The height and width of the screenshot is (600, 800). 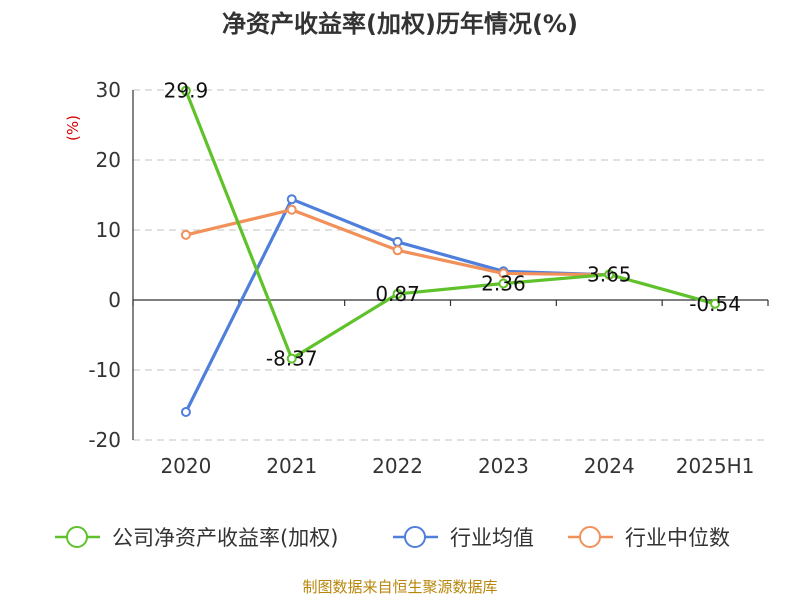 What do you see at coordinates (503, 466) in the screenshot?
I see `x-tick-label: 2023` at bounding box center [503, 466].